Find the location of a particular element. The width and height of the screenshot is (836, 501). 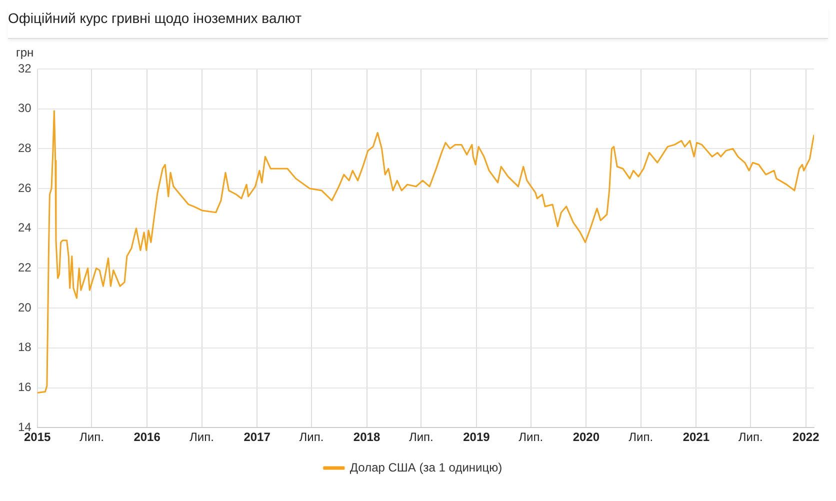

legend-label: Долар США (за 1 одиницю) is located at coordinates (426, 467).